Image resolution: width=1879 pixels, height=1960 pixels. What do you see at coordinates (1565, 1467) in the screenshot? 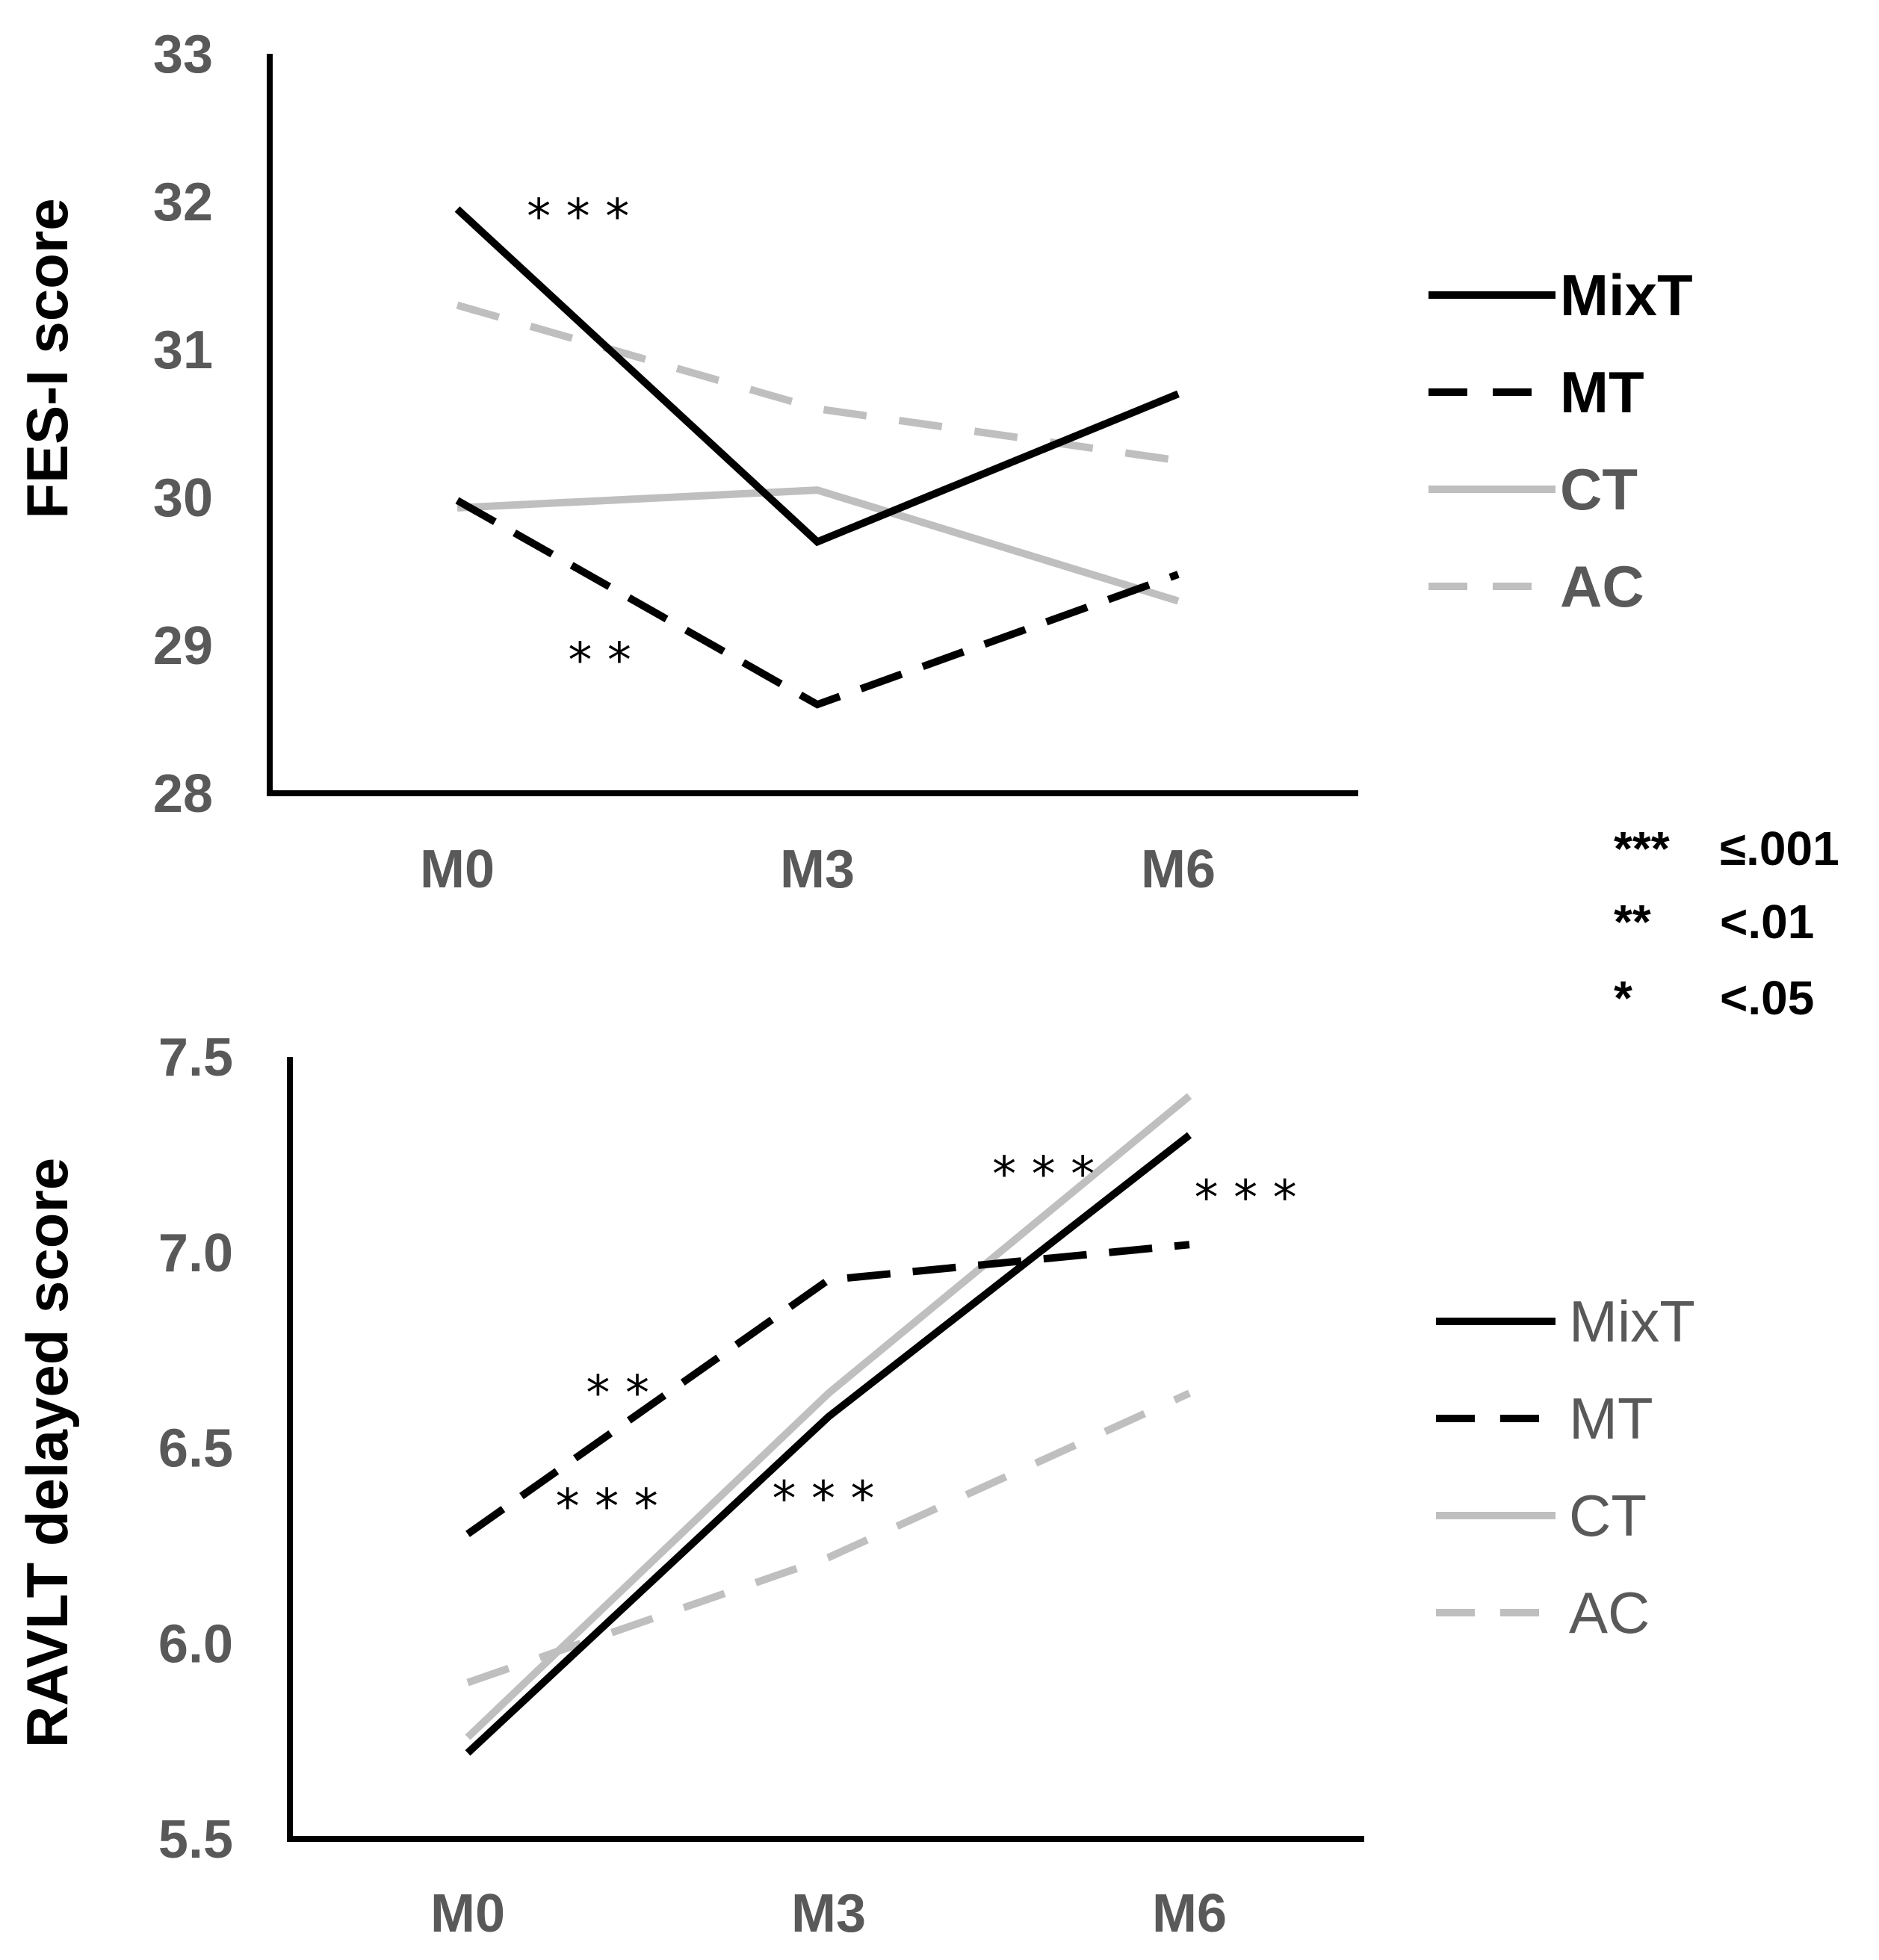
I see `ravlt-legend: MixT MT CT AC` at bounding box center [1565, 1467].